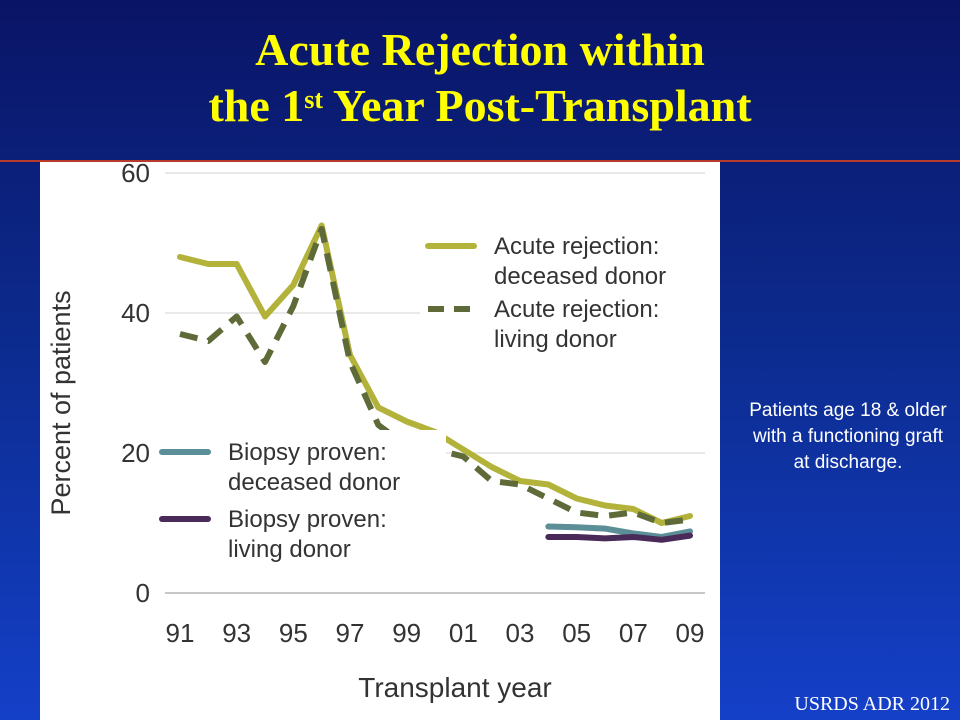  What do you see at coordinates (537, 105) in the screenshot?
I see `title-line-2-post: Year Post-Transplant` at bounding box center [537, 105].